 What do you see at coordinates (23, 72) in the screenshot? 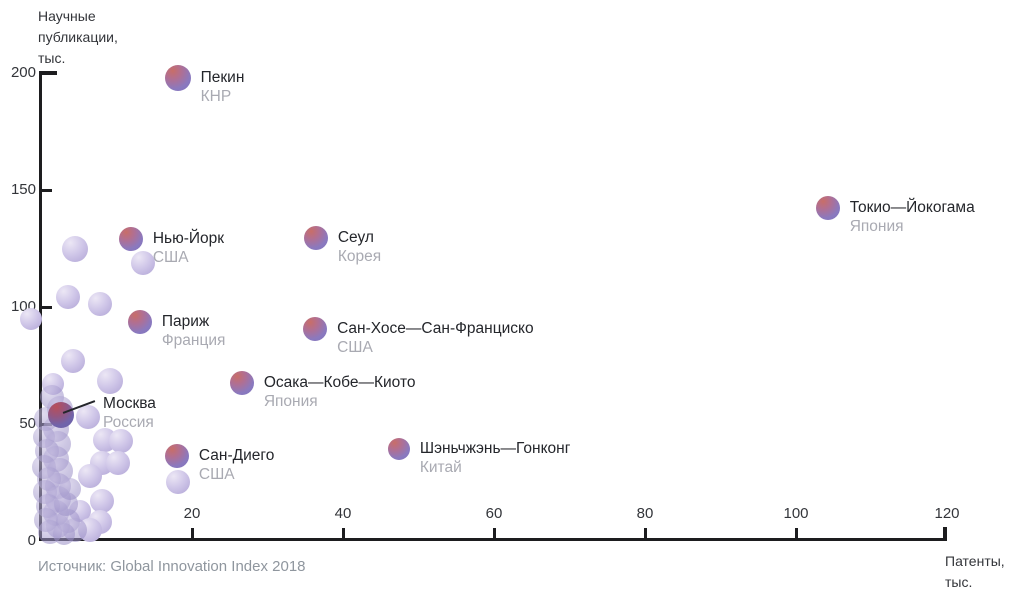
I see `y-tick-label: 200` at bounding box center [23, 72].